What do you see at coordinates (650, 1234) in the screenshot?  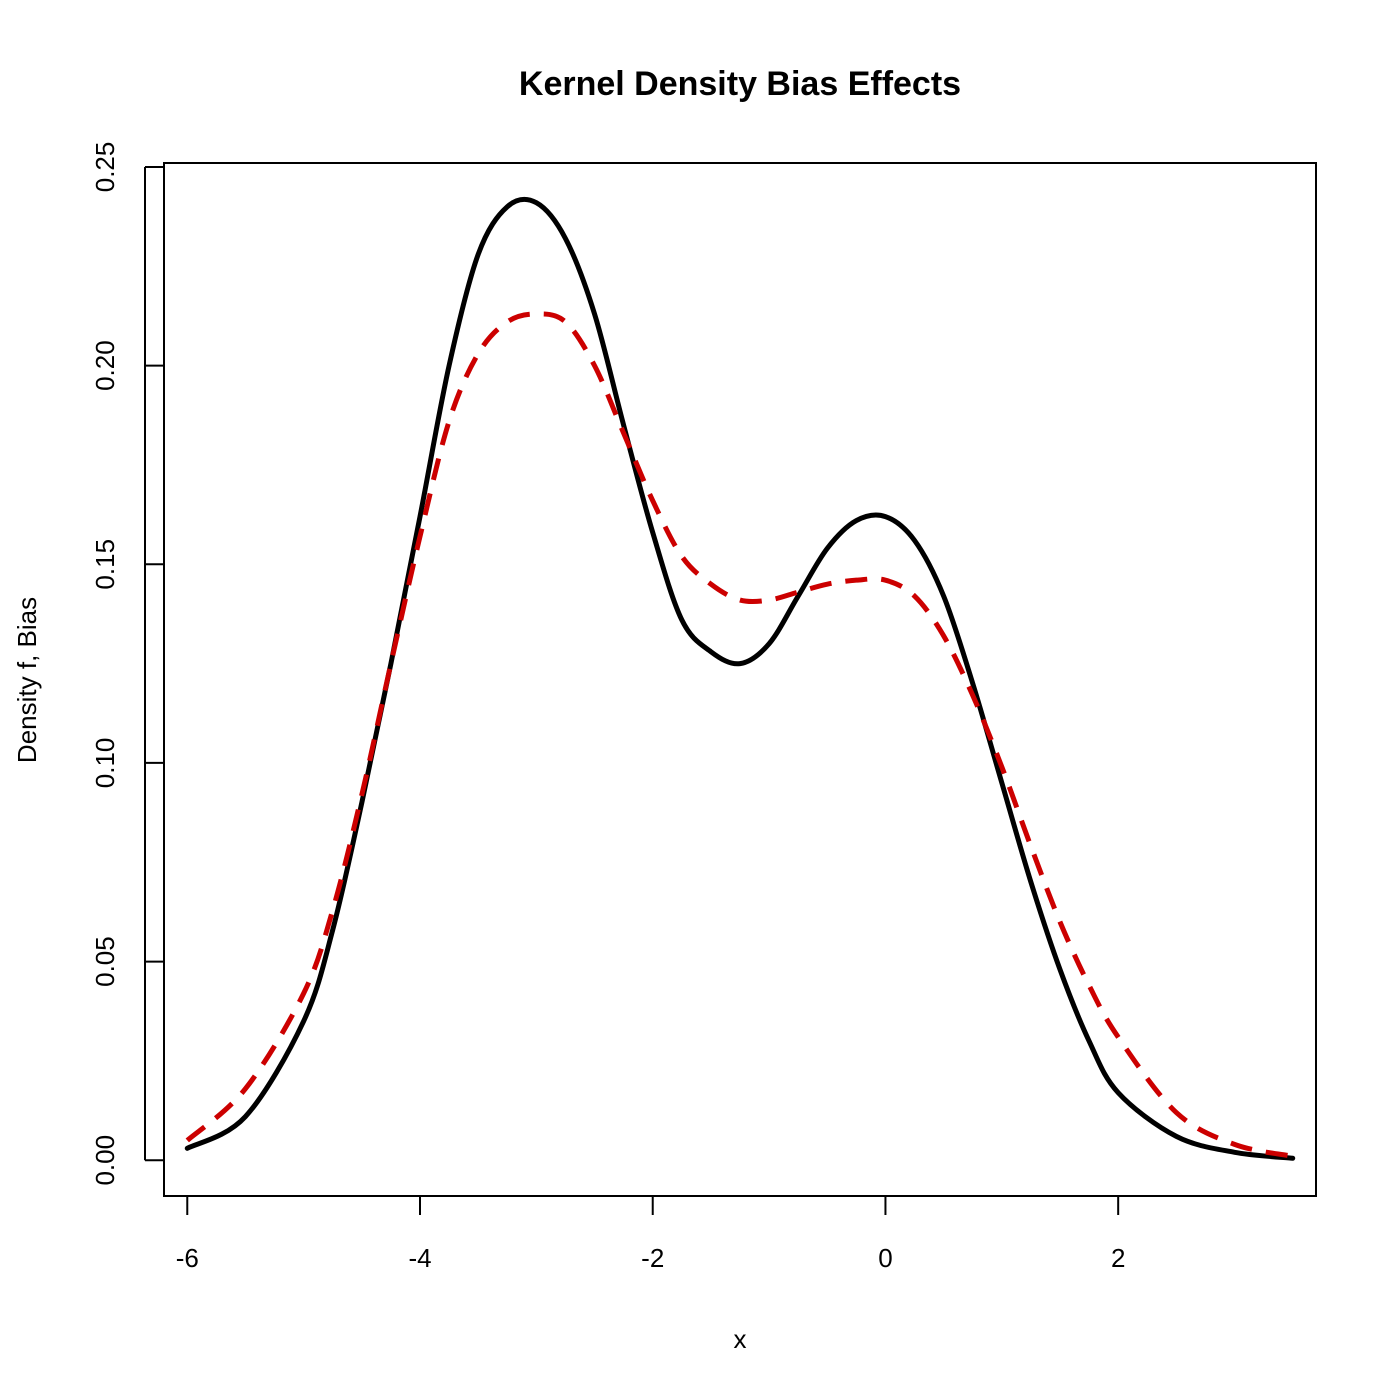 I see `x-axis: -6 -4 -2 0 2` at bounding box center [650, 1234].